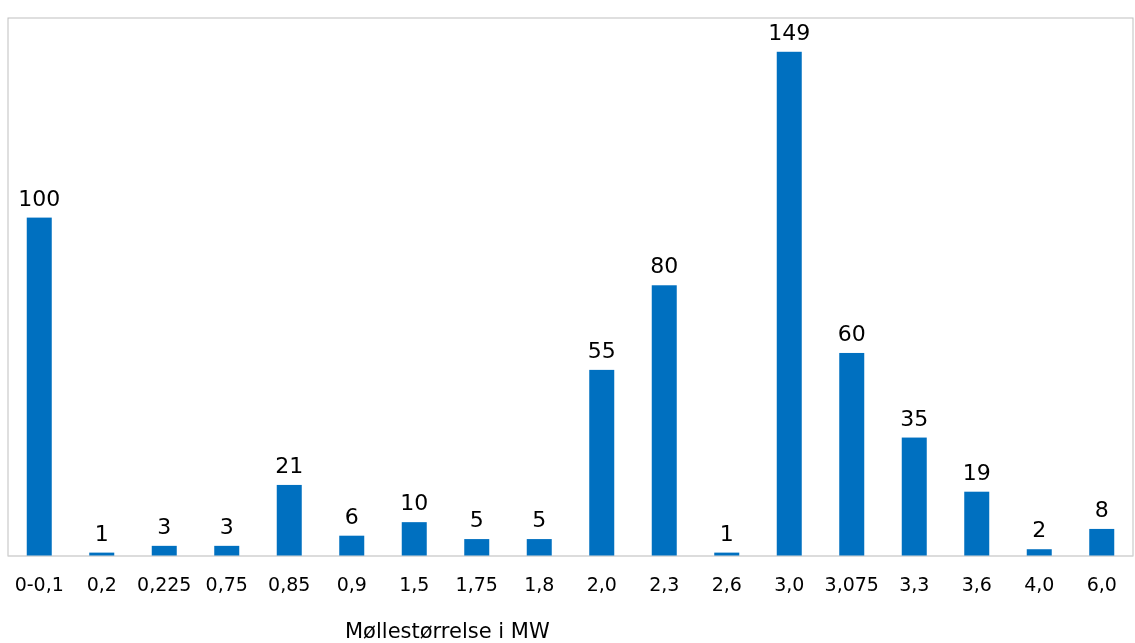 The width and height of the screenshot is (1135, 643). What do you see at coordinates (476, 584) in the screenshot?
I see `x-tick-label: 1,75` at bounding box center [476, 584].